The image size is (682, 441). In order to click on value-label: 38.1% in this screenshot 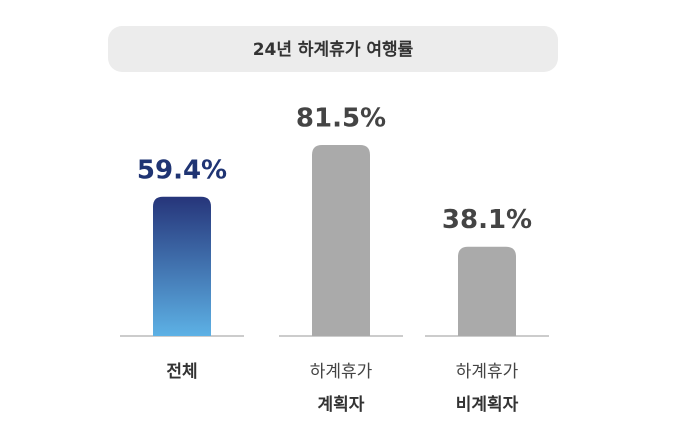, I will do `click(487, 220)`.